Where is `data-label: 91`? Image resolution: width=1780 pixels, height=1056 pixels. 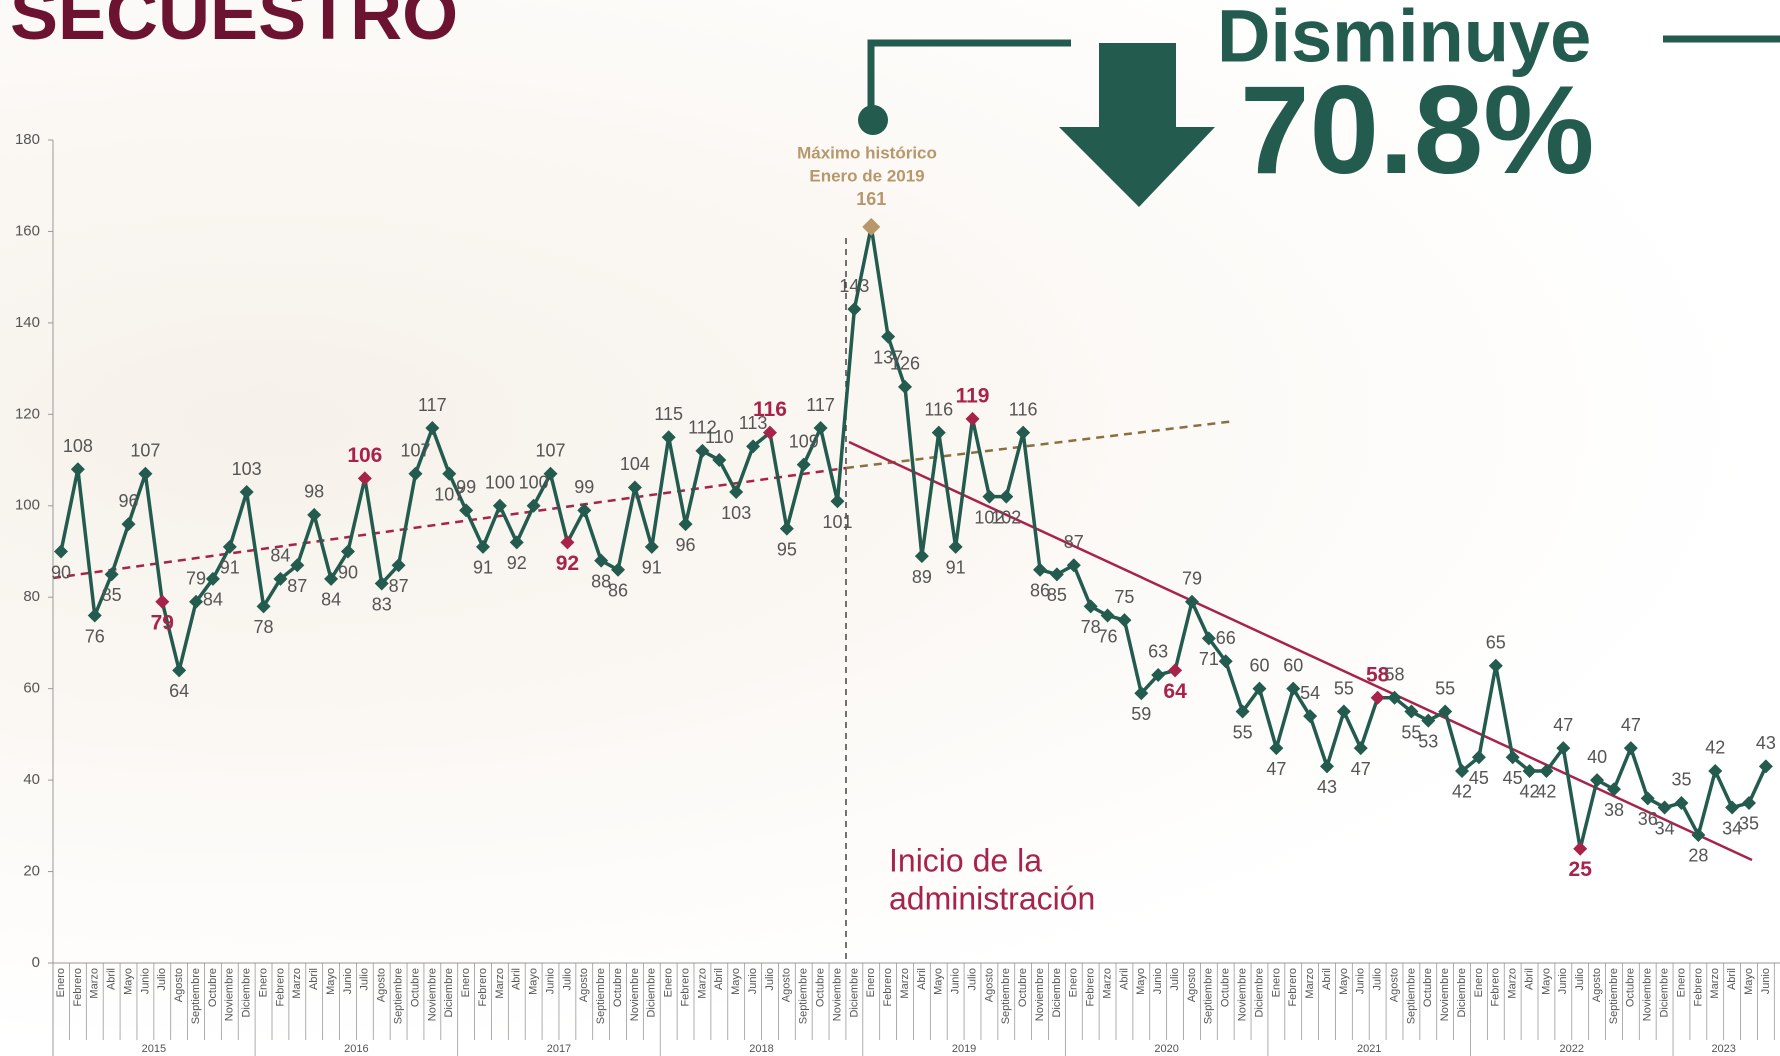 data-label: 91 is located at coordinates (652, 568).